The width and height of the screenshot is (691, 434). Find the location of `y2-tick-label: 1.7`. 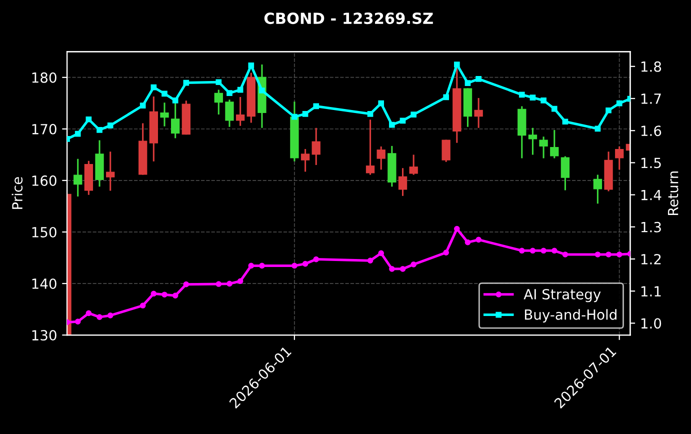

y2-tick-label: 1.7 is located at coordinates (651, 99).